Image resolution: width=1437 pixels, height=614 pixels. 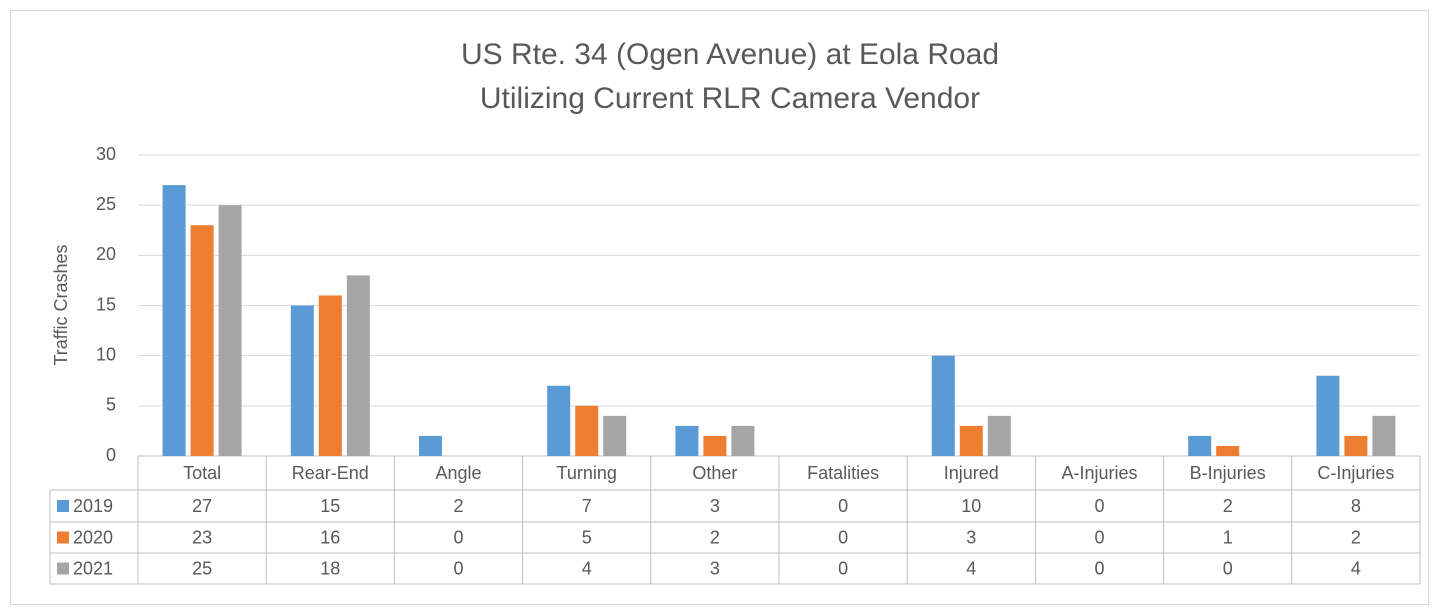 What do you see at coordinates (1099, 473) in the screenshot?
I see `x-tick-label: A-Injuries` at bounding box center [1099, 473].